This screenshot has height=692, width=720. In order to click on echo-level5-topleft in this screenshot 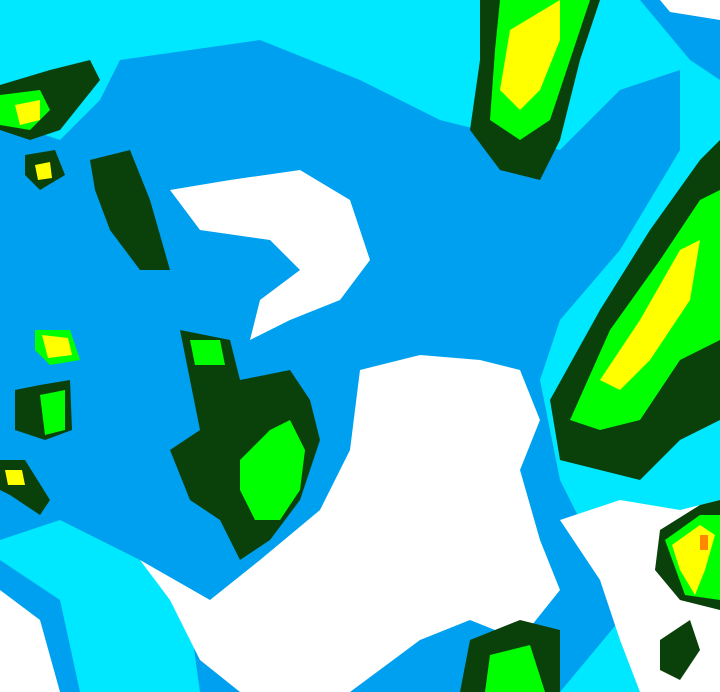, I will do `click(27, 112)`.